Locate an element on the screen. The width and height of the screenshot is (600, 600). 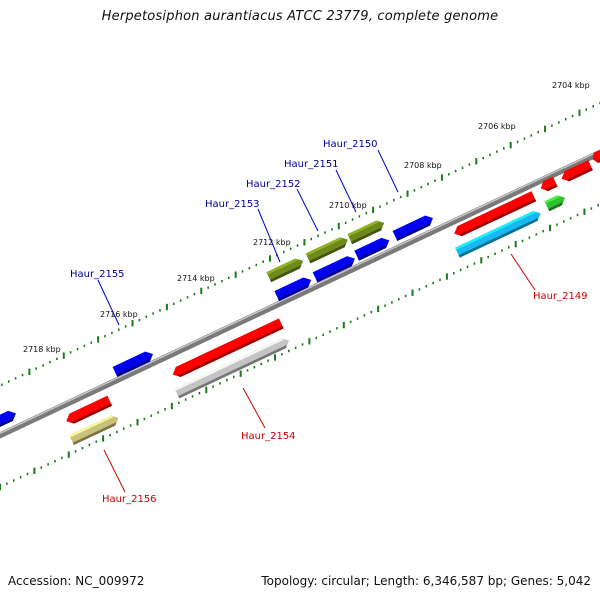
gene-label-haur-2150: Haur_2150 is located at coordinates (350, 144).